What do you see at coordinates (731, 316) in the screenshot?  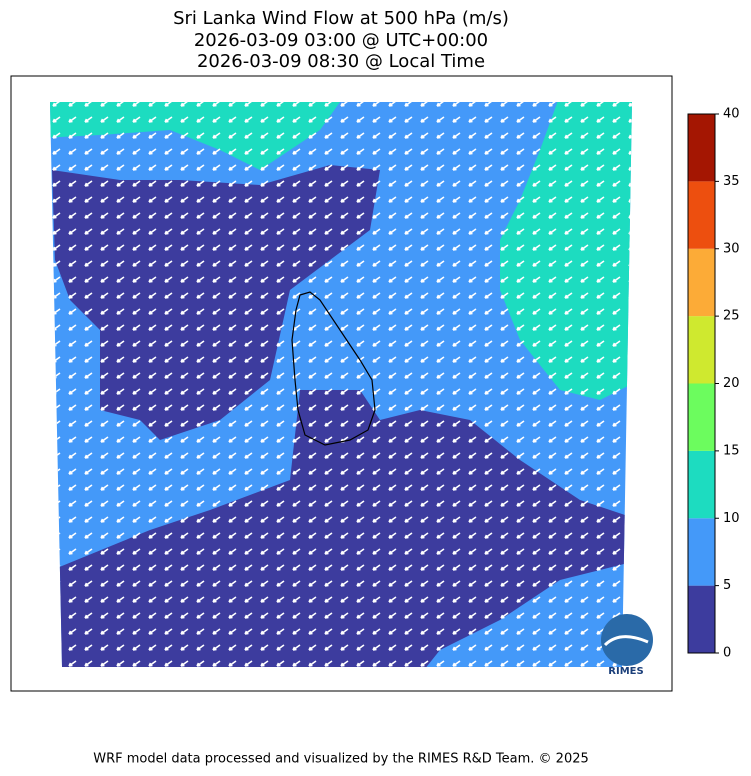 I see `colorbar-tick-label: 25` at bounding box center [731, 316].